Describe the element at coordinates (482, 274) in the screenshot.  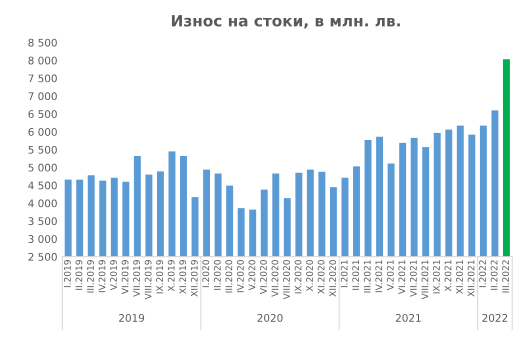
I see `x-tick-label: I.2022` at that location.